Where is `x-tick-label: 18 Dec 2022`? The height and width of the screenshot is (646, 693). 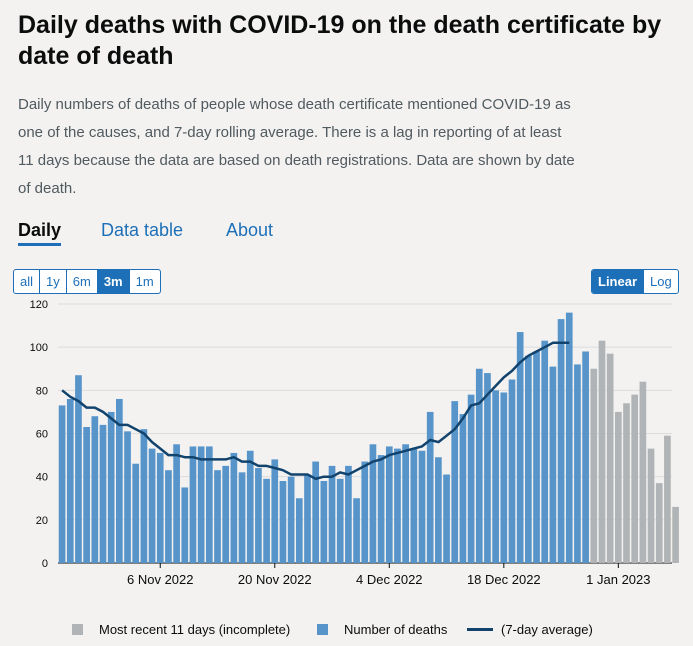 x-tick-label: 18 Dec 2022 is located at coordinates (504, 579).